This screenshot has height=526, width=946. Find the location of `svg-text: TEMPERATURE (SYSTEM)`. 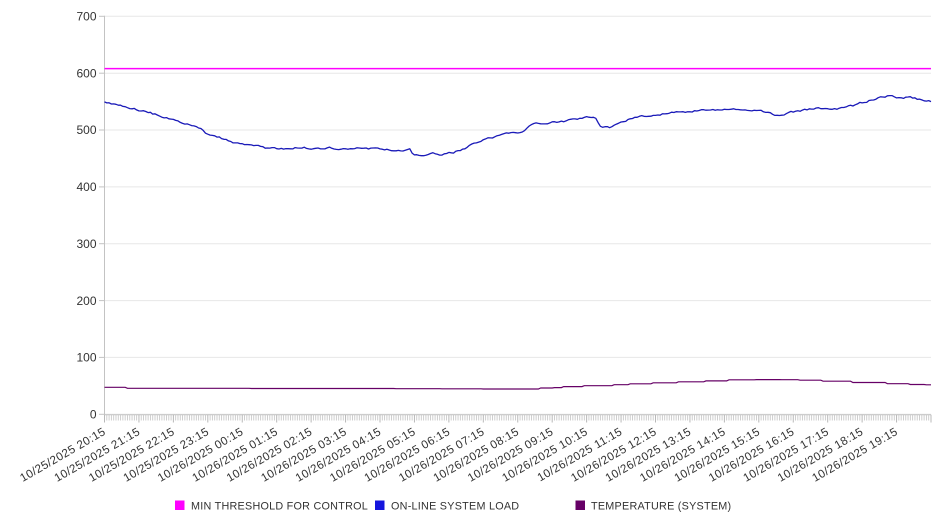

svg-text: TEMPERATURE (SYSTEM) is located at coordinates (661, 507).